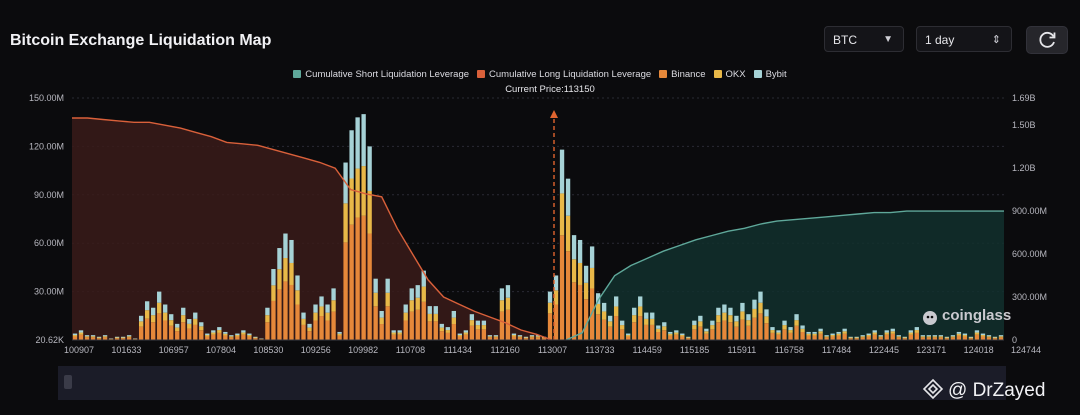 The height and width of the screenshot is (415, 1080). What do you see at coordinates (481, 74) in the screenshot?
I see `legend-swatch` at bounding box center [481, 74].